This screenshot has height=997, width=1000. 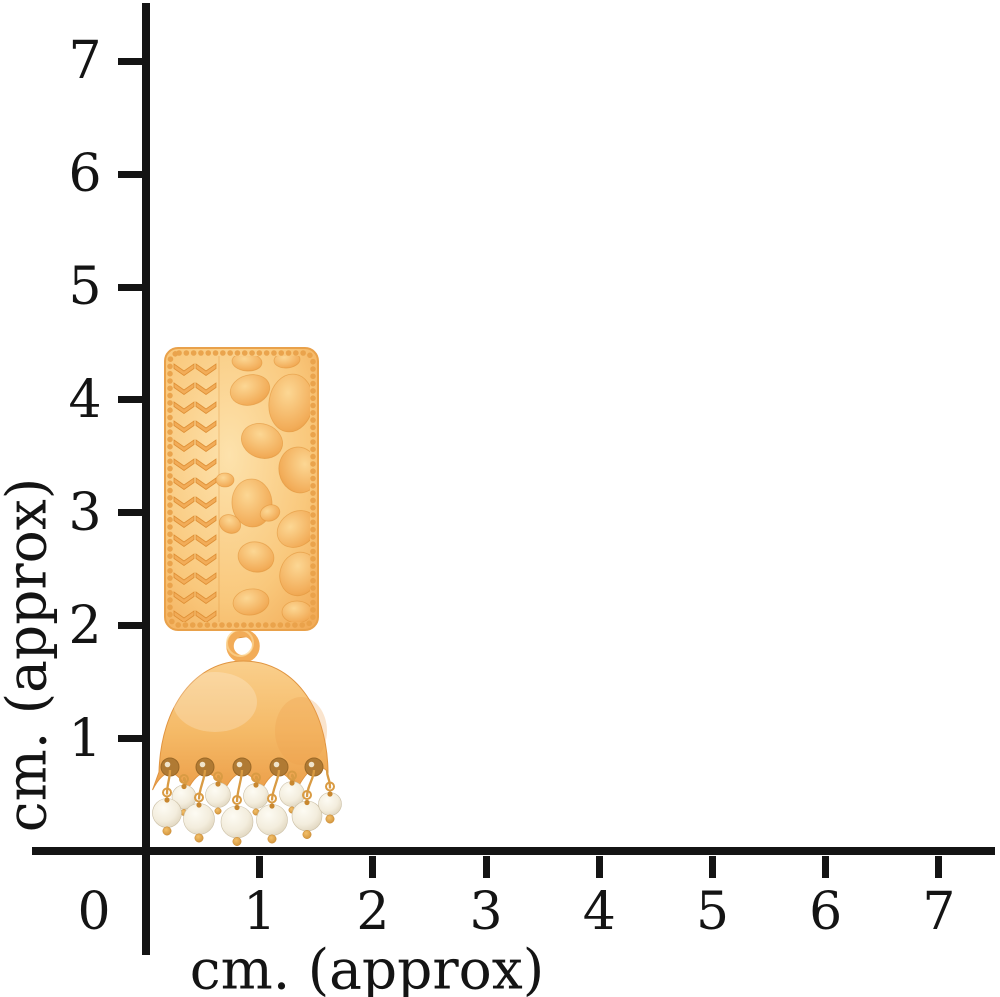 I want to click on earring-jhumka-dome, so click(x=240, y=726).